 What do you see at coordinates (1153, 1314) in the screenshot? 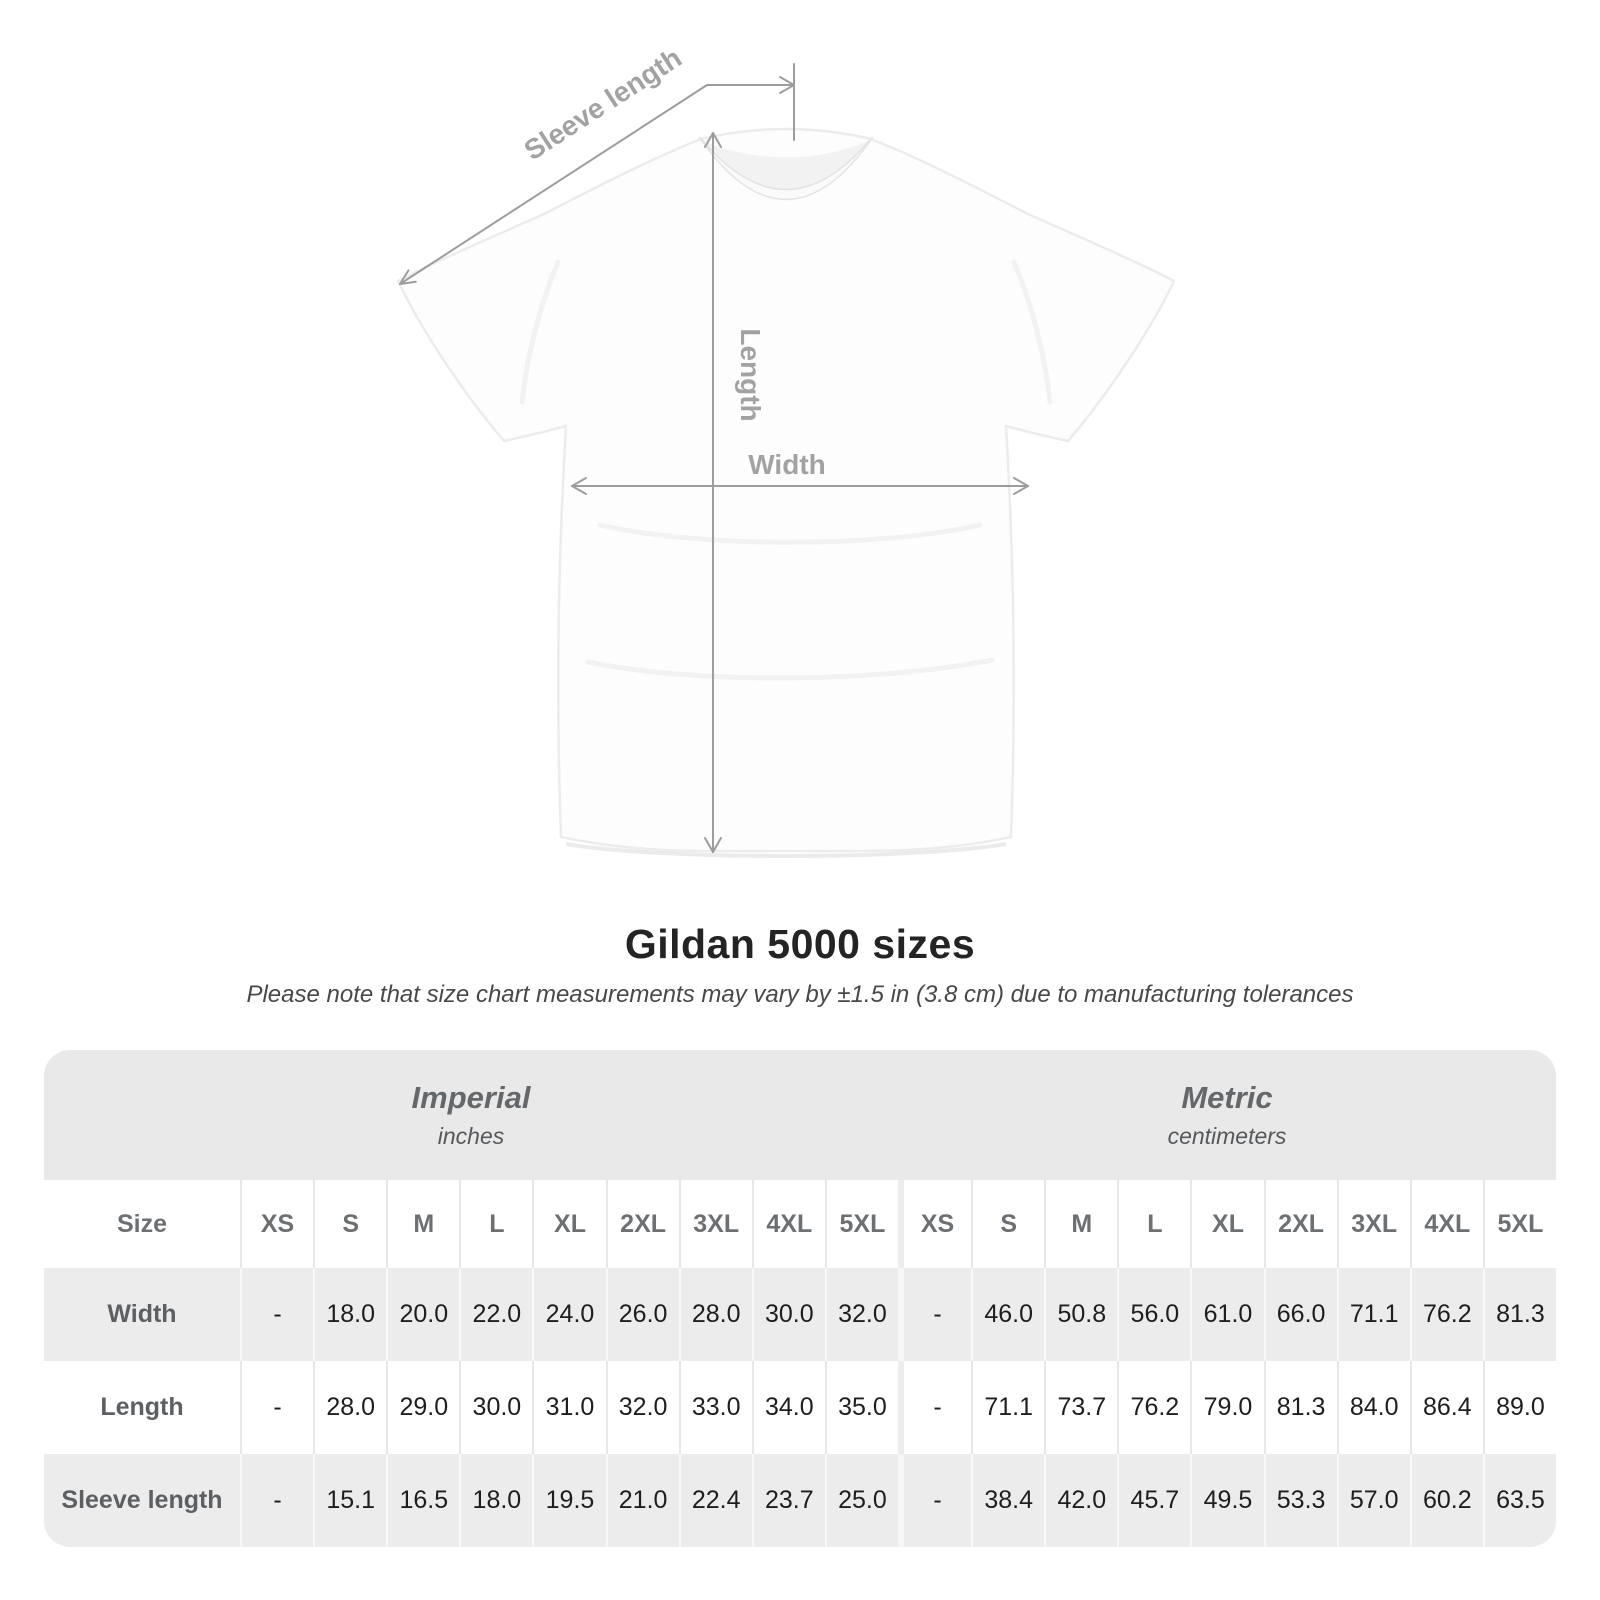
I see `value-cell: 56.0` at bounding box center [1153, 1314].